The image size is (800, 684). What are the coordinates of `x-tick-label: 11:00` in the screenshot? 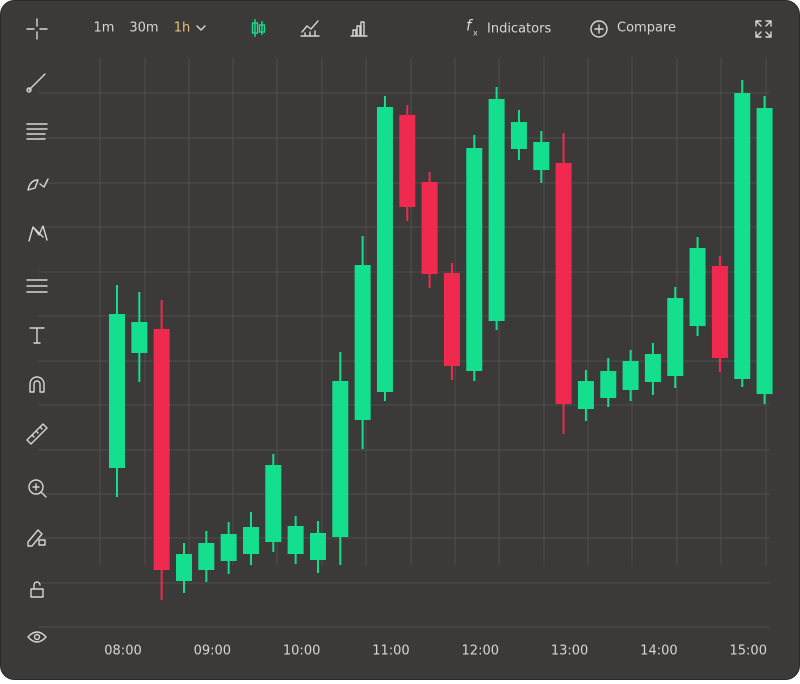 It's located at (390, 651).